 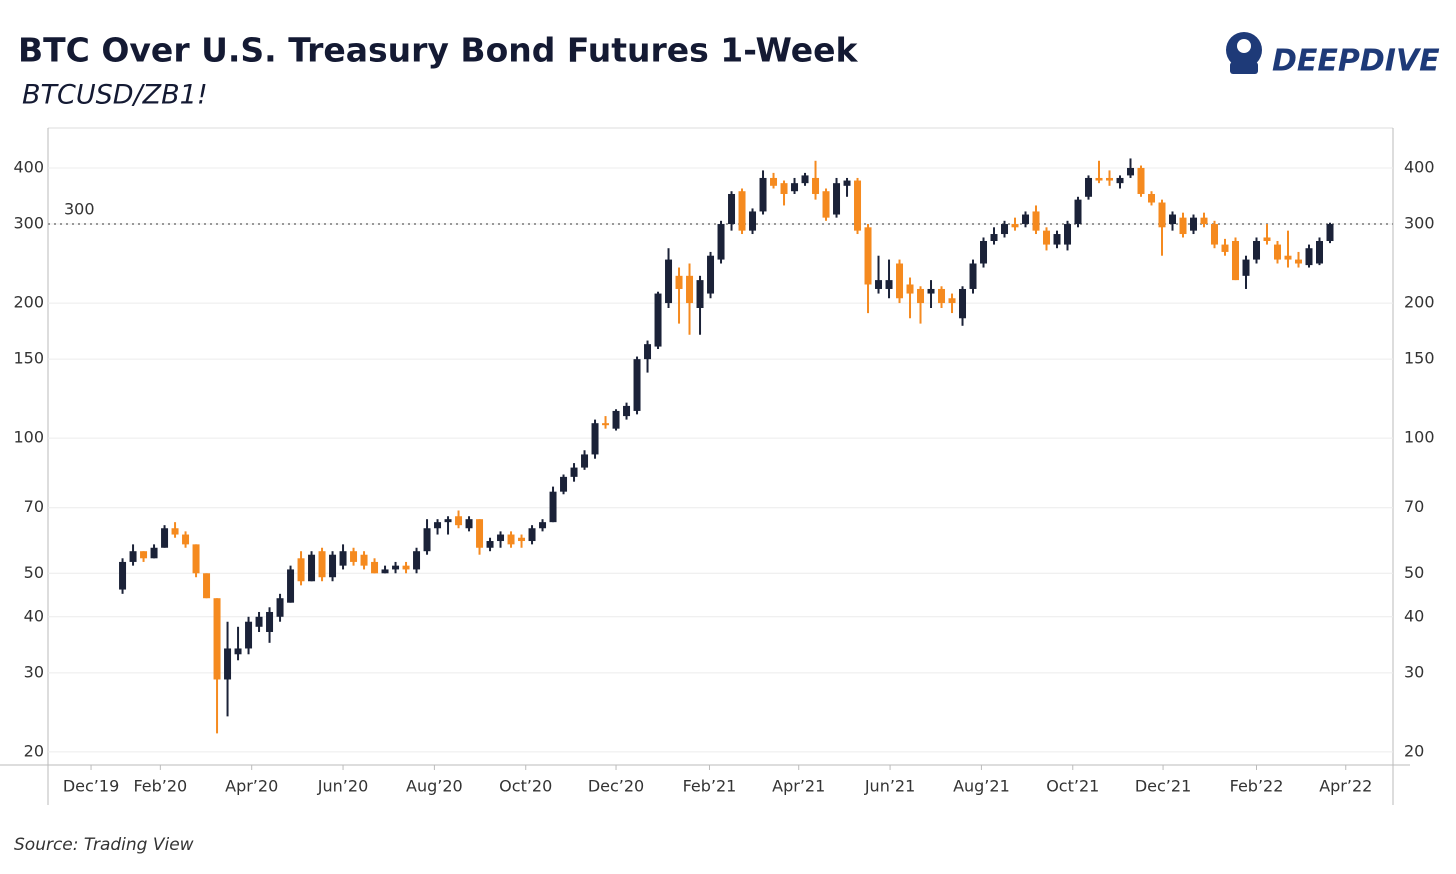 I want to click on x-tick-label: Jun’20, so click(x=342, y=786).